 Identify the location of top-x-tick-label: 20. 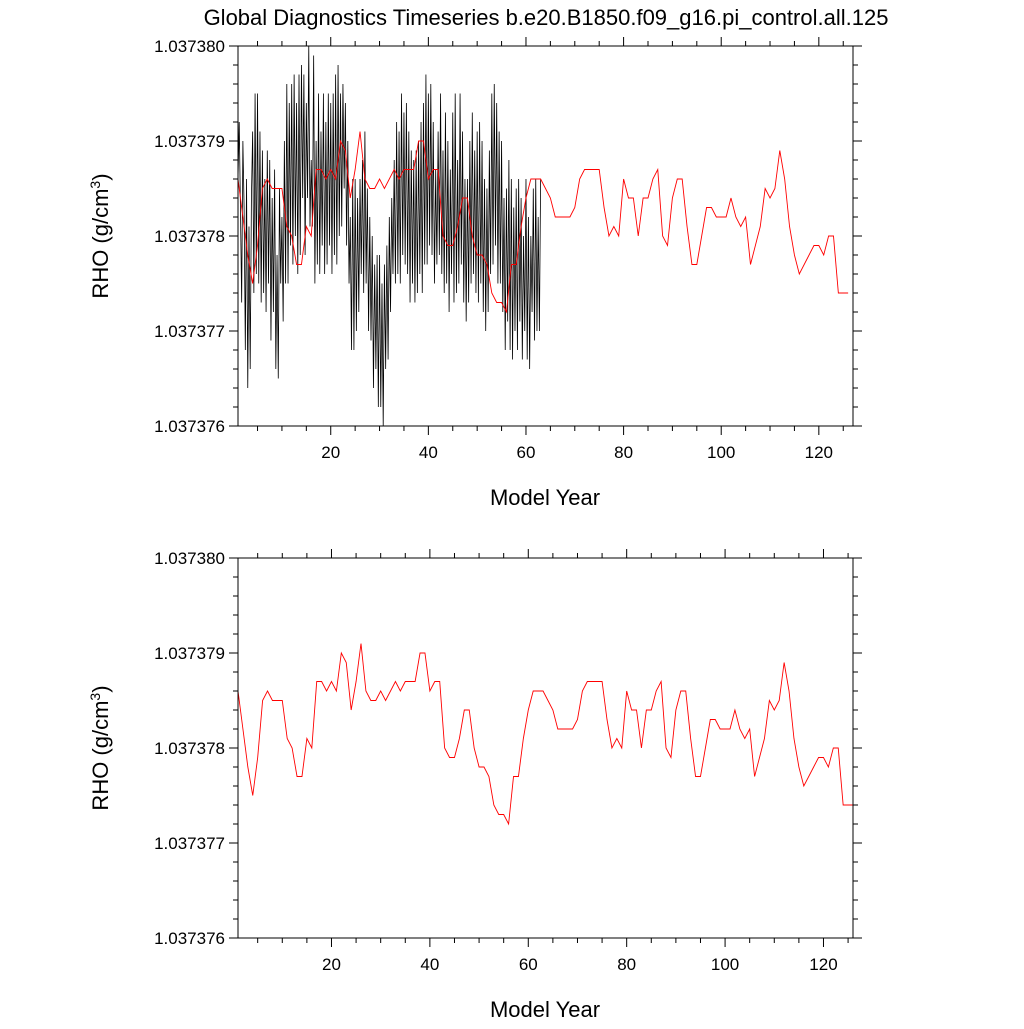
(330, 452).